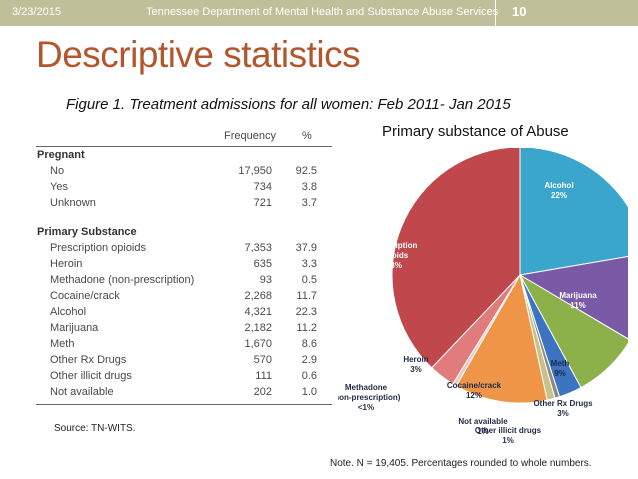 The width and height of the screenshot is (638, 479). What do you see at coordinates (560, 368) in the screenshot?
I see `slice-label: Meth 9%` at bounding box center [560, 368].